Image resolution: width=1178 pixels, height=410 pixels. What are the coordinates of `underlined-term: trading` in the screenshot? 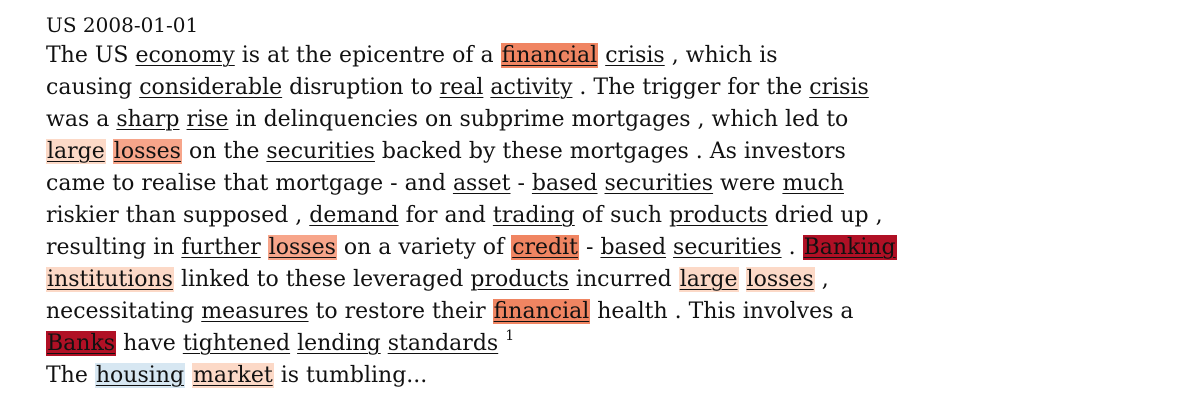 It's located at (533, 215).